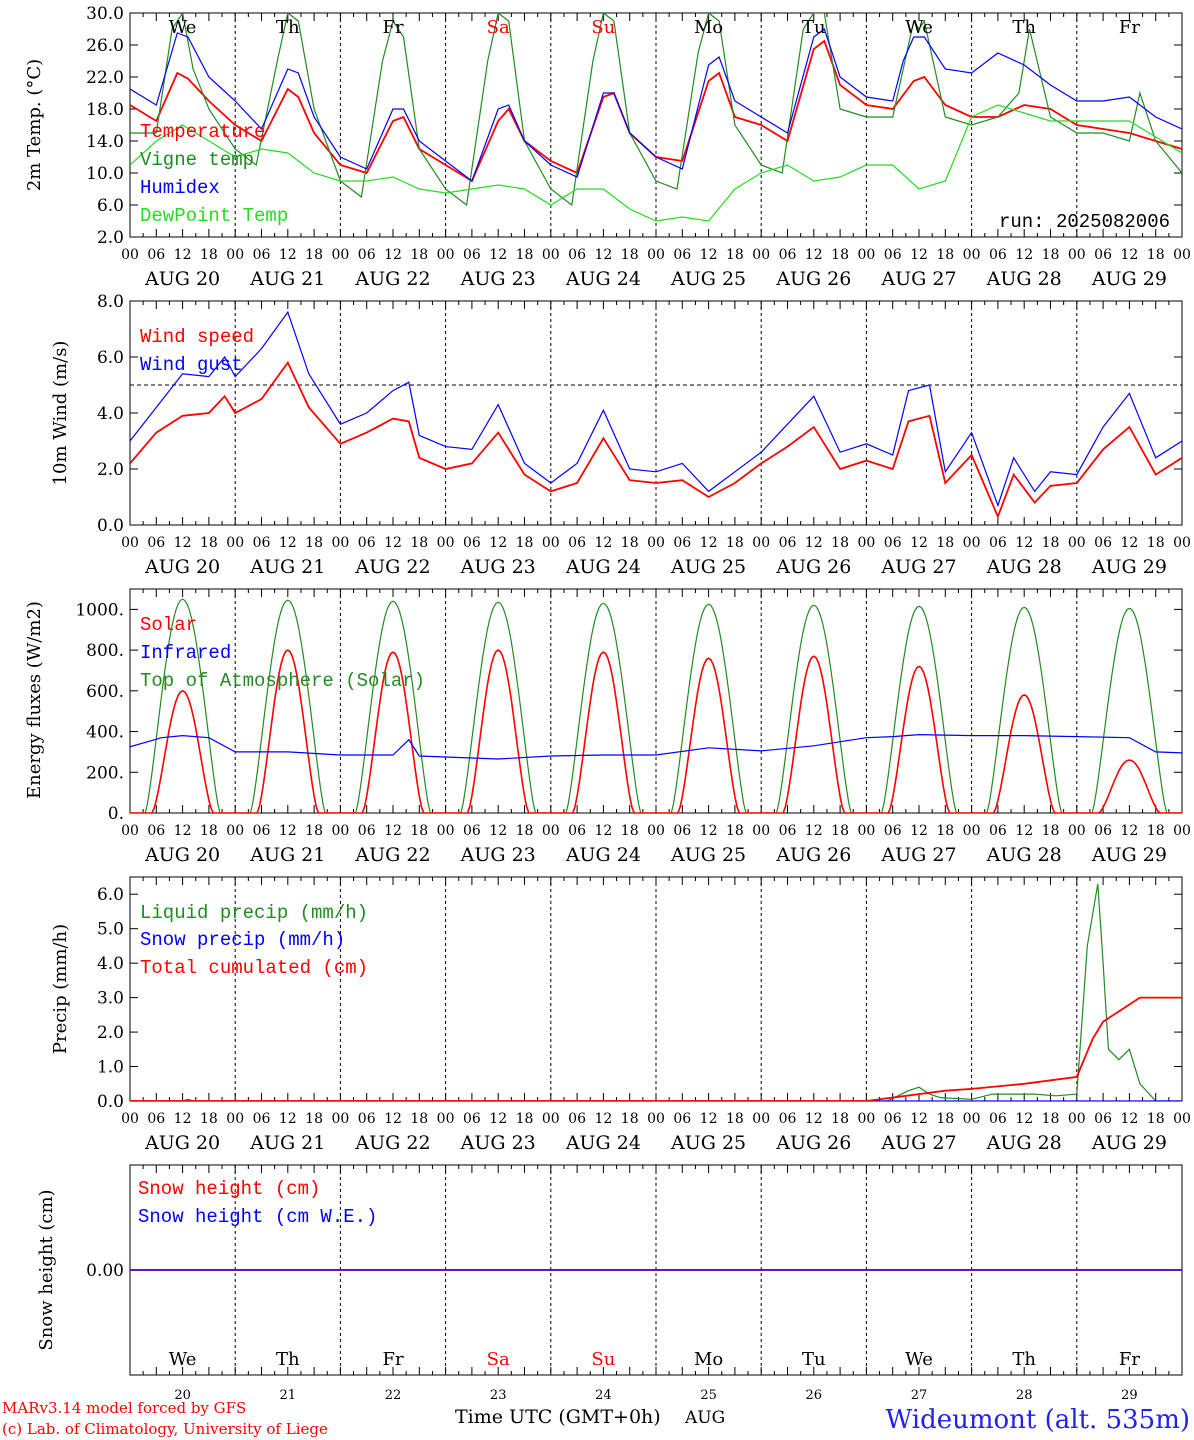  What do you see at coordinates (558, 1417) in the screenshot?
I see `time-axis-label: Time UTC (GMT+0h)` at bounding box center [558, 1417].